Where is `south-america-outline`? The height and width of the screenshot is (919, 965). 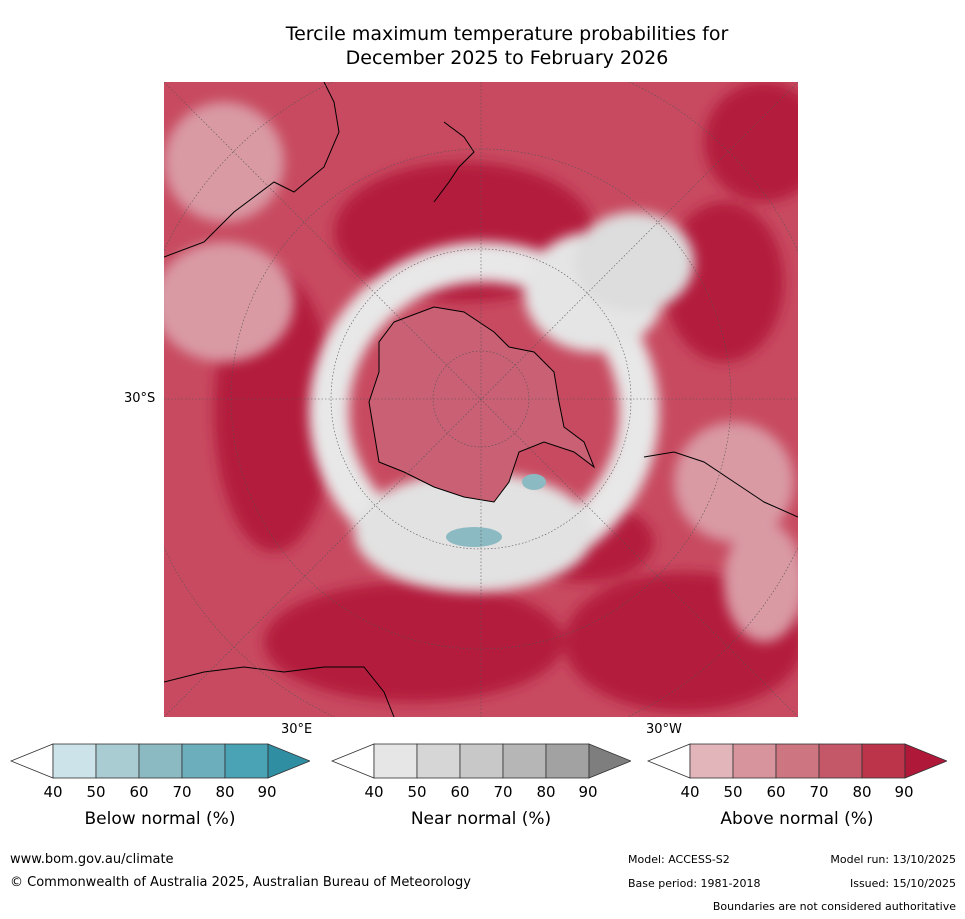
south-america-outline is located at coordinates (720, 484).